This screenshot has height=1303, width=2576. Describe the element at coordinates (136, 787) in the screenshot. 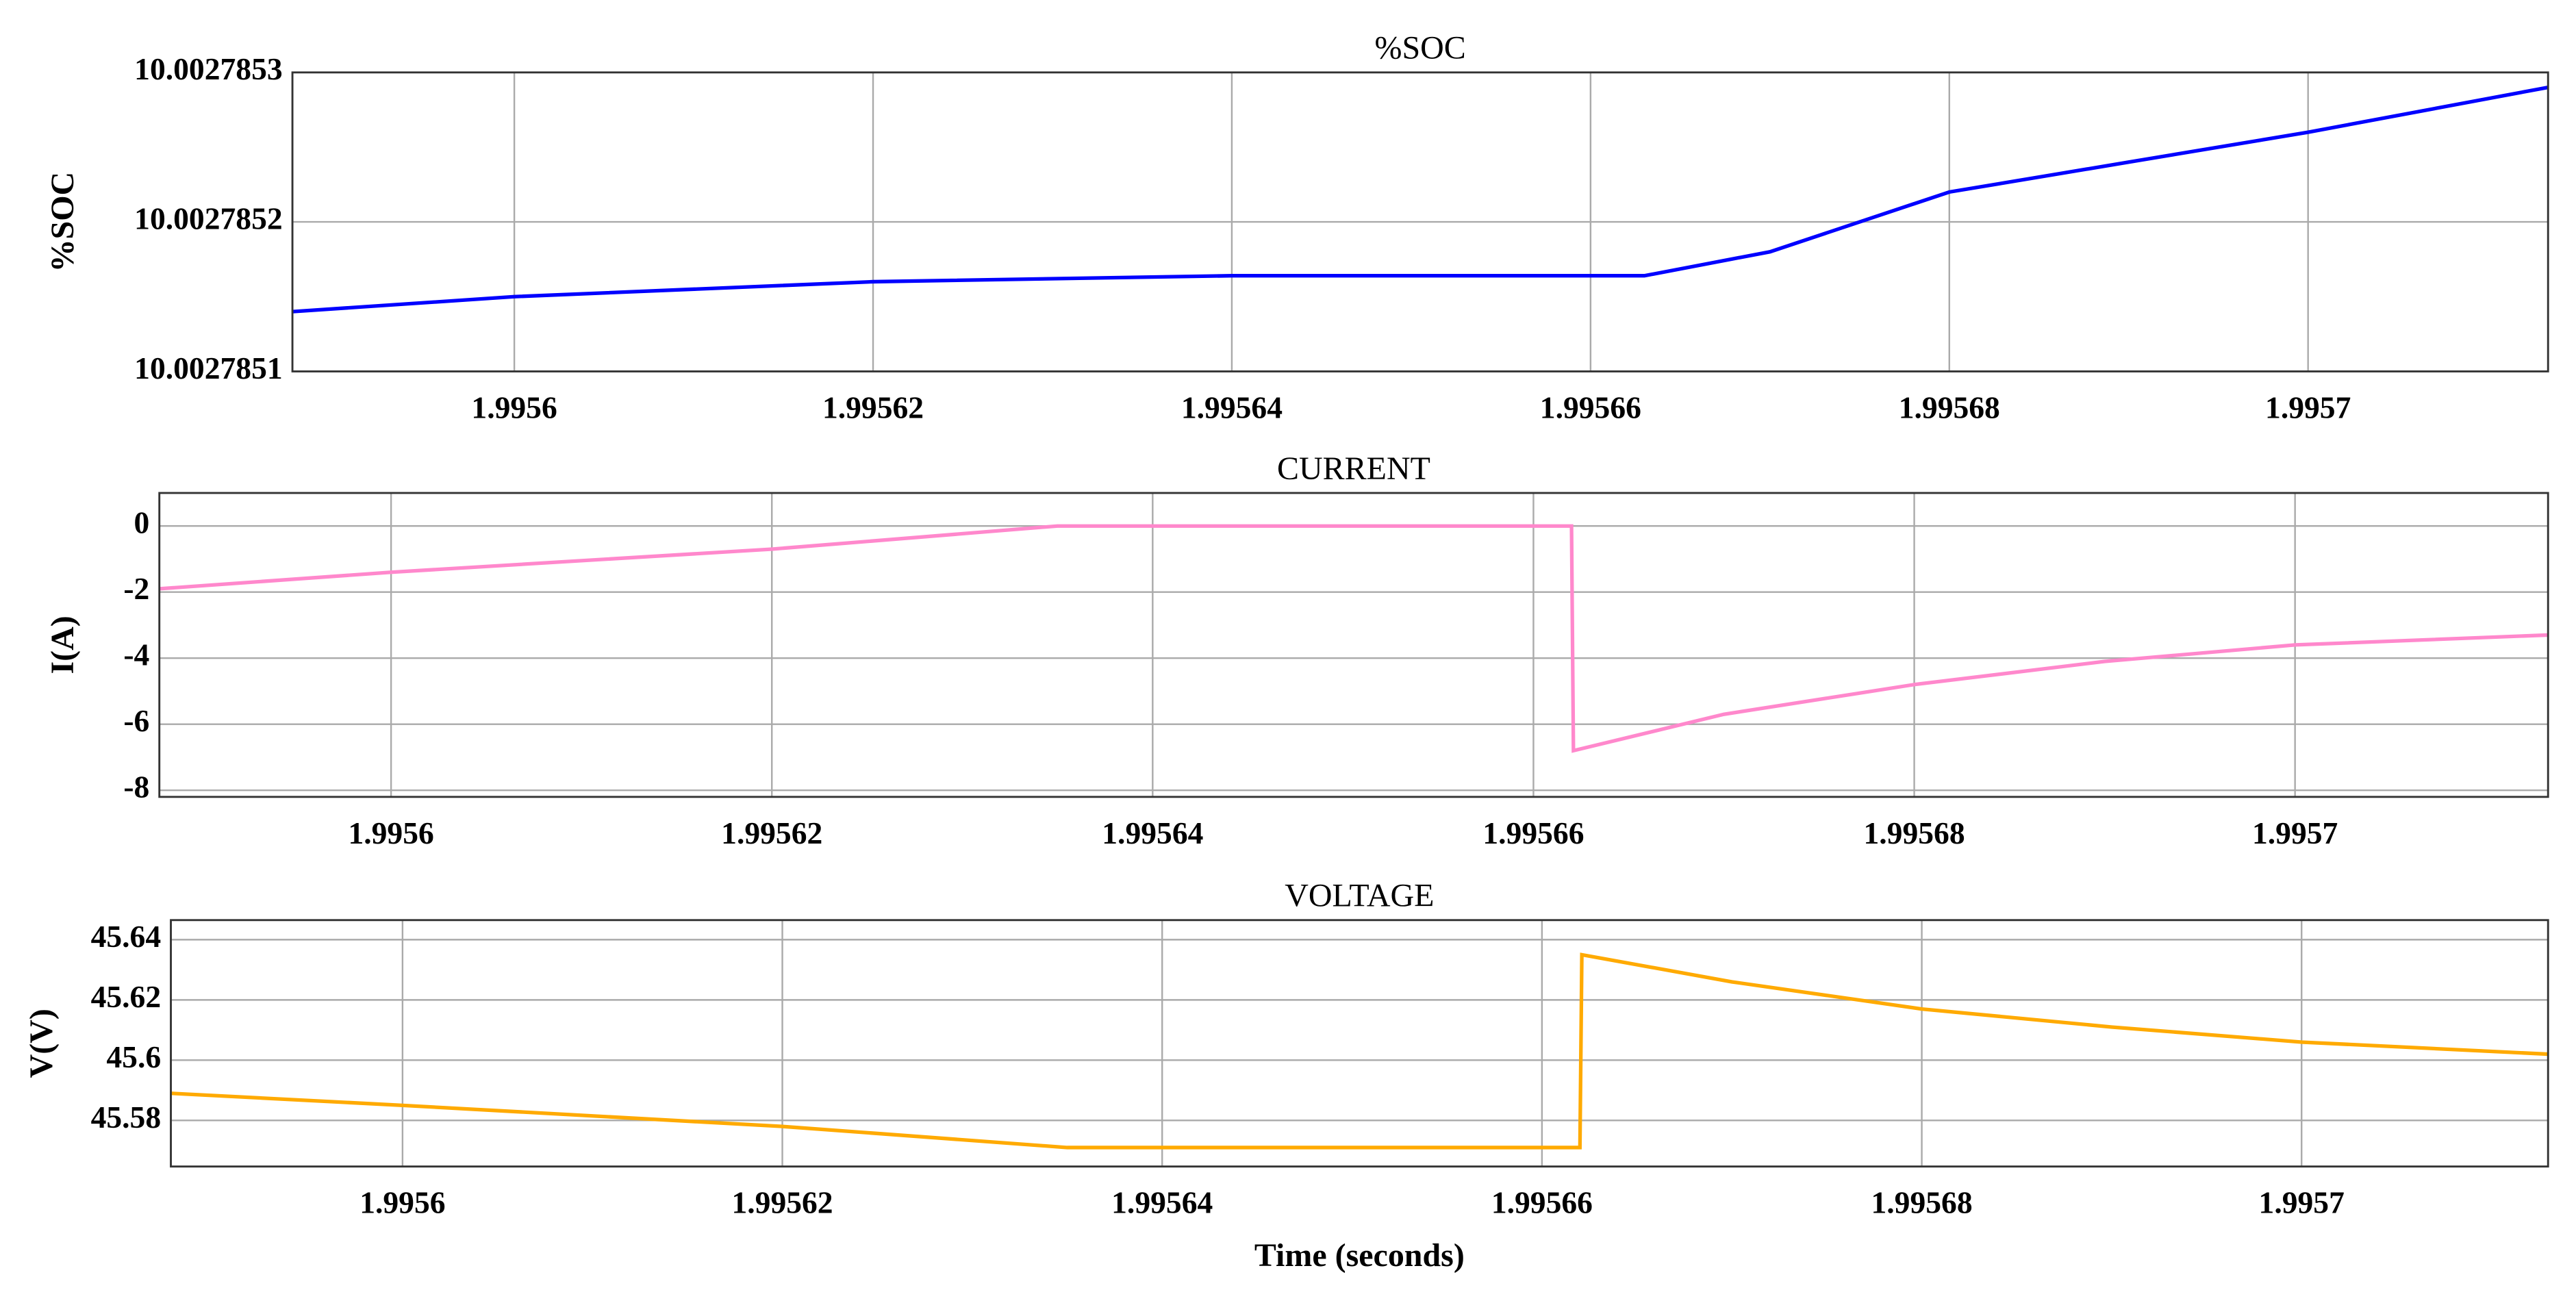

I see `y-tick-label: -8` at that location.